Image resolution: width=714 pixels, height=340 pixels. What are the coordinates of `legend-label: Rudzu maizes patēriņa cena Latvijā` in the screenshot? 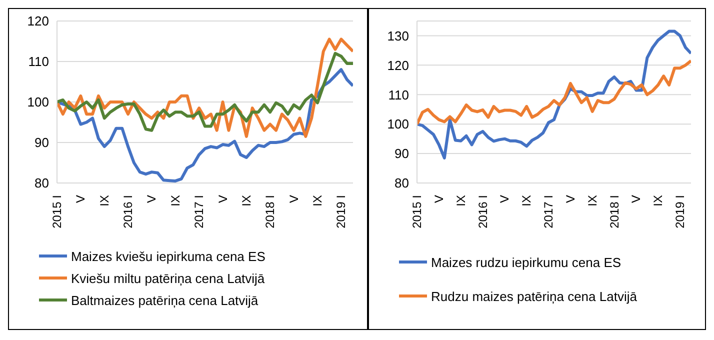 It's located at (534, 296).